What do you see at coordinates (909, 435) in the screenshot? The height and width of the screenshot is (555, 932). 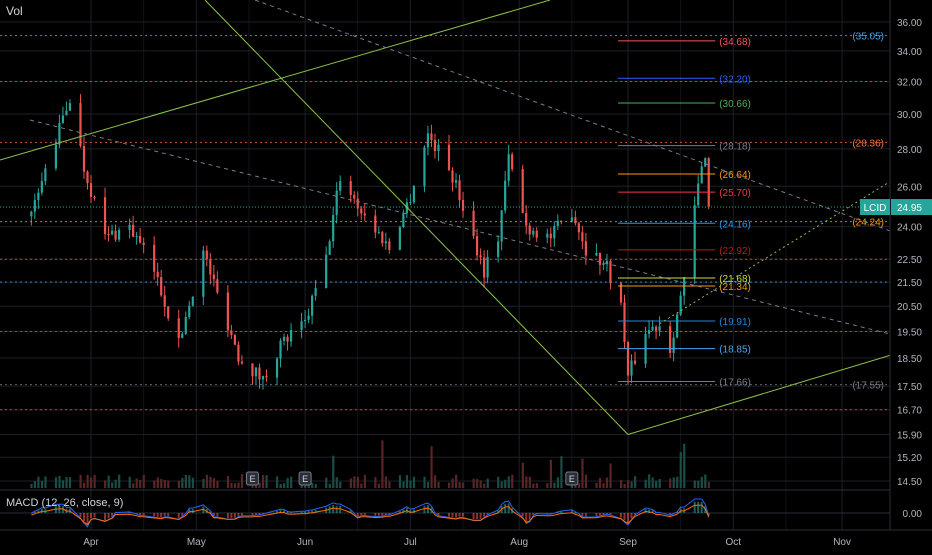 I see `price-tick-label: 15.90` at bounding box center [909, 435].